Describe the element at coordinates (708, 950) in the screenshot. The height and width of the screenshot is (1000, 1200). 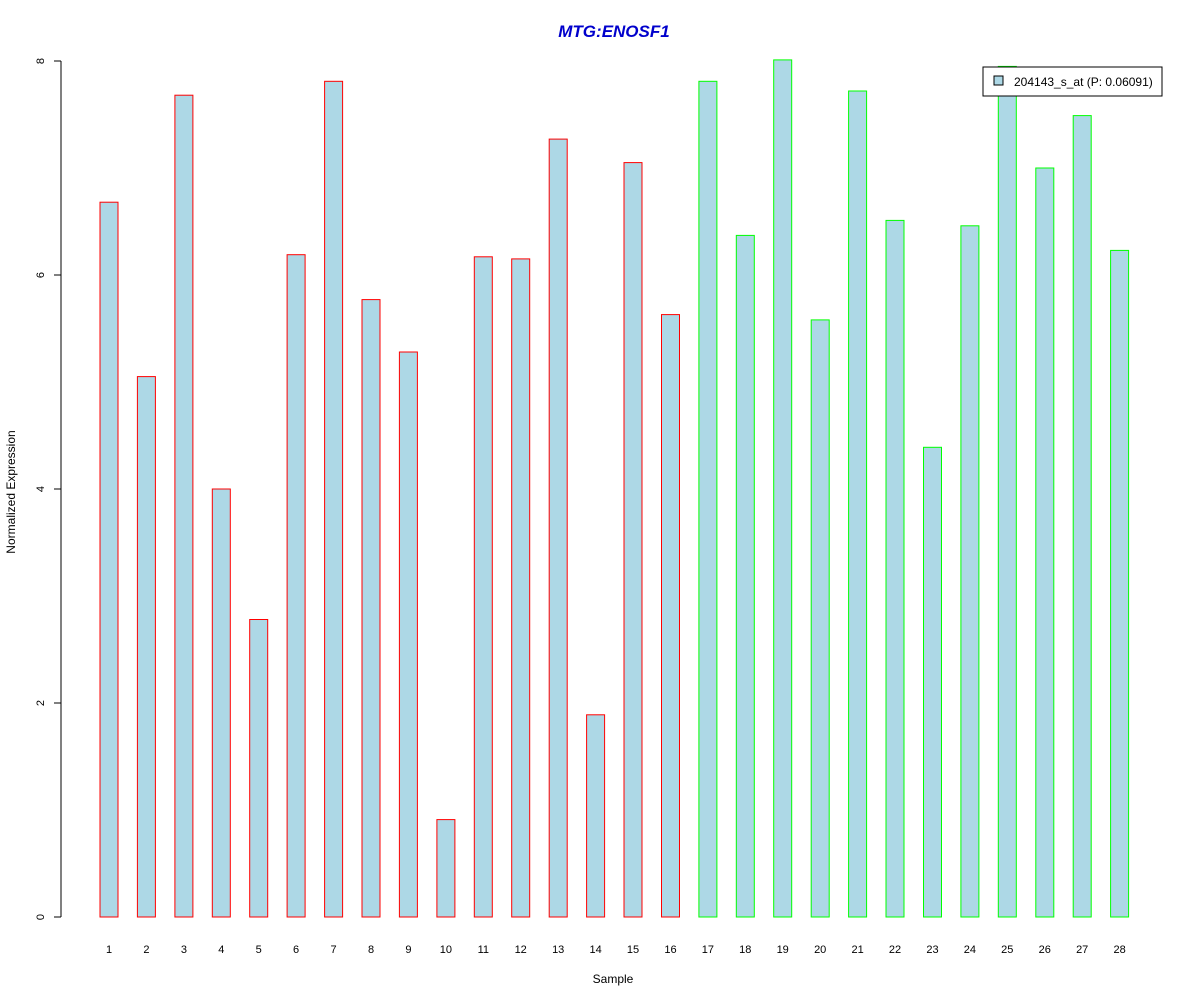
I see `x-tick-label: 17` at that location.